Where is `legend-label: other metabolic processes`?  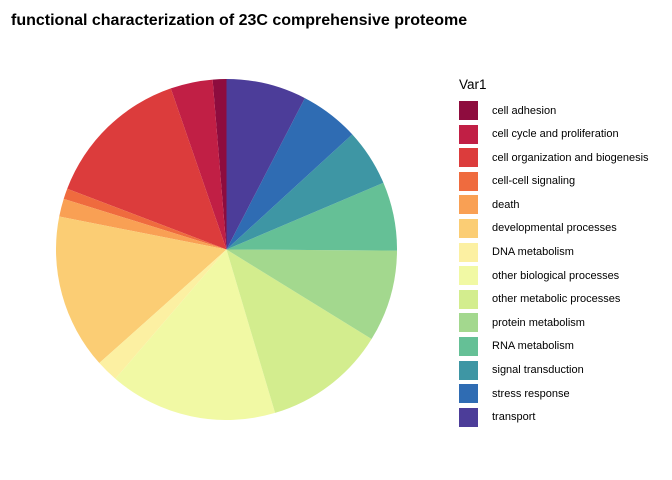 legend-label: other metabolic processes is located at coordinates (556, 299).